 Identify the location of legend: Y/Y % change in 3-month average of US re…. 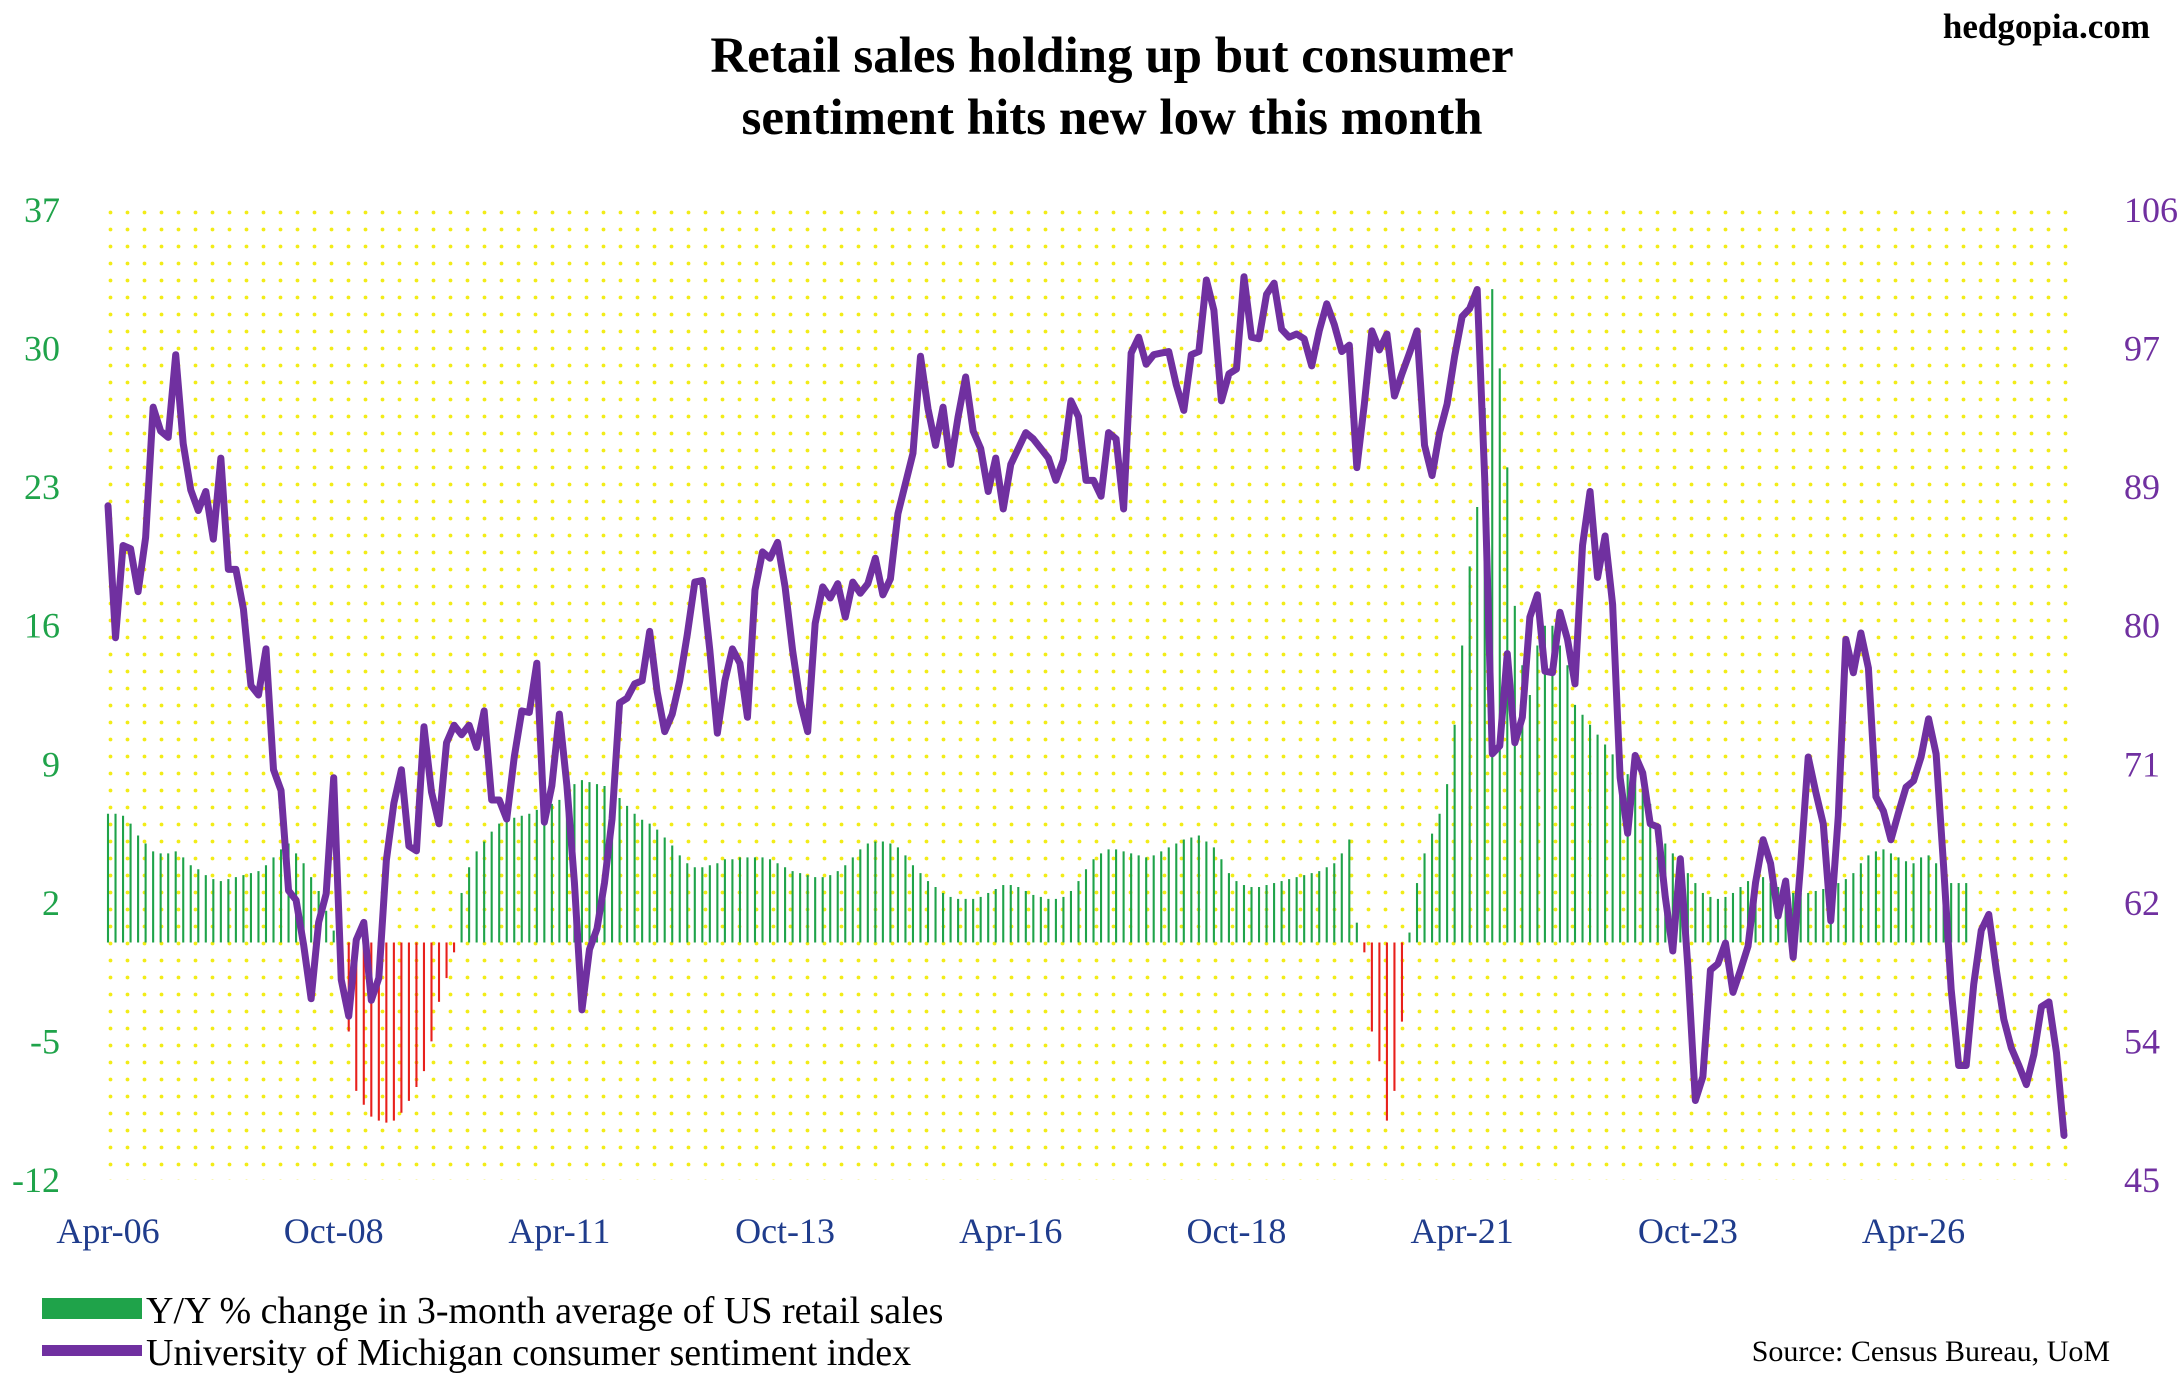
(492, 1332).